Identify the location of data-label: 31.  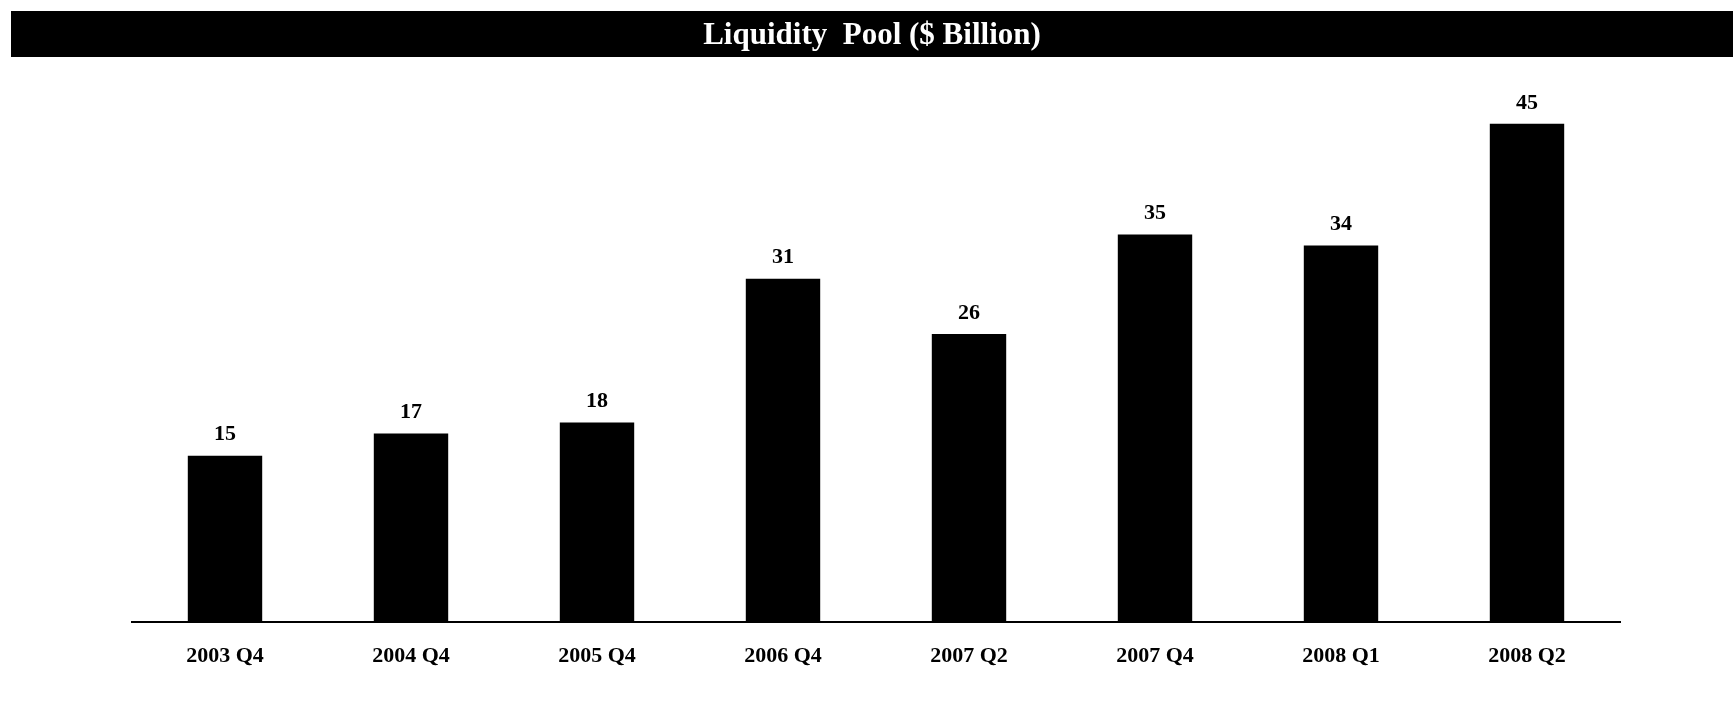
(783, 256).